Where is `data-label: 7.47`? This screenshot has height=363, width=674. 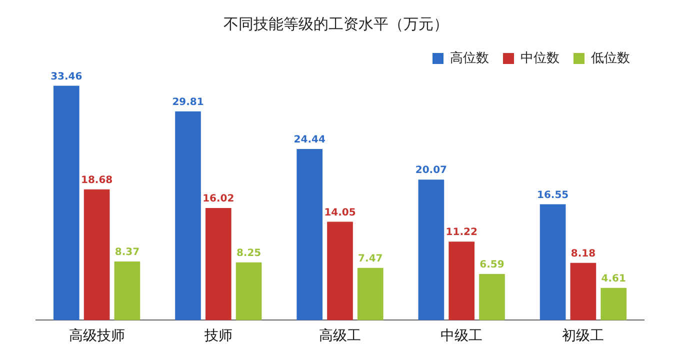
data-label: 7.47 is located at coordinates (370, 258).